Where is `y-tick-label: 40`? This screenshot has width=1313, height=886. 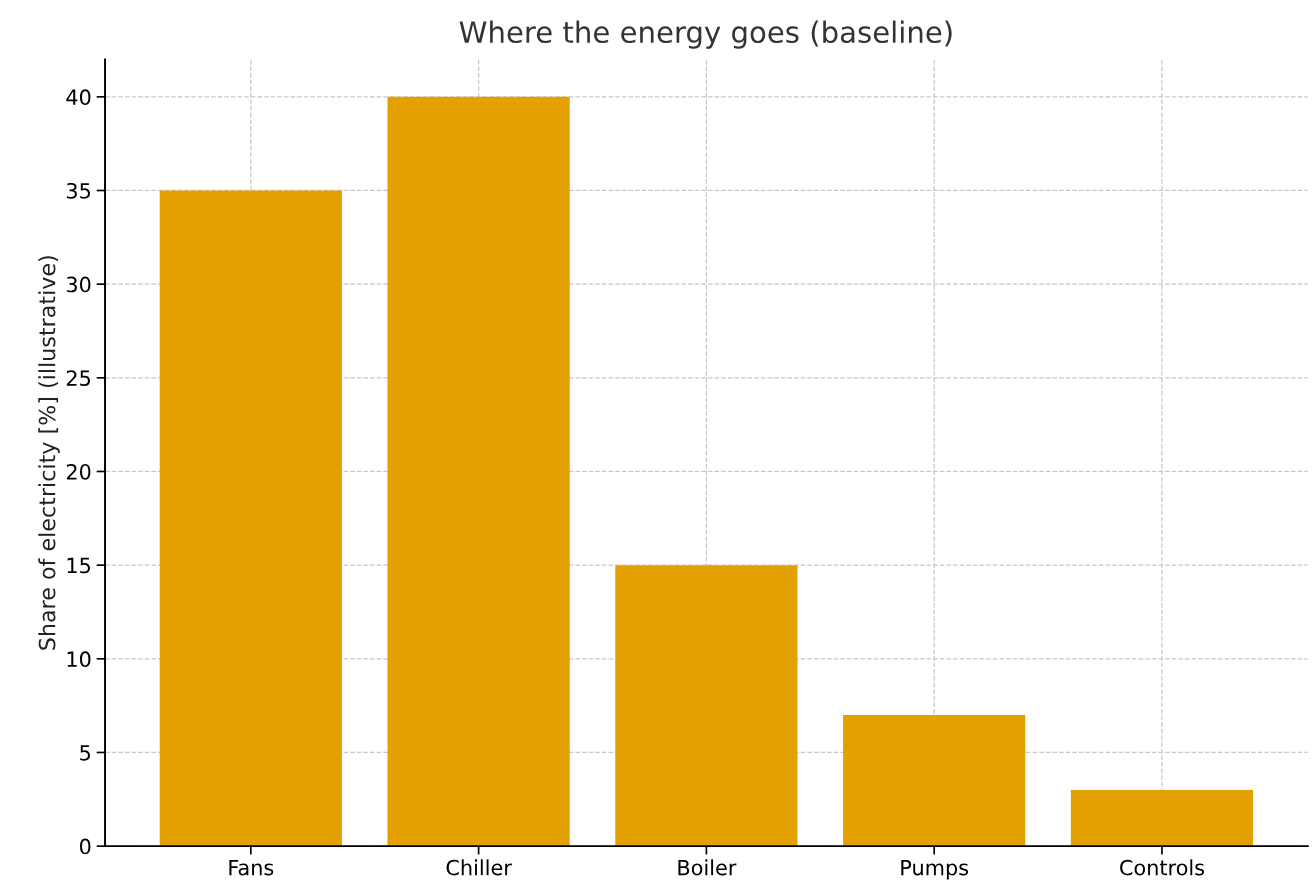 y-tick-label: 40 is located at coordinates (78, 97).